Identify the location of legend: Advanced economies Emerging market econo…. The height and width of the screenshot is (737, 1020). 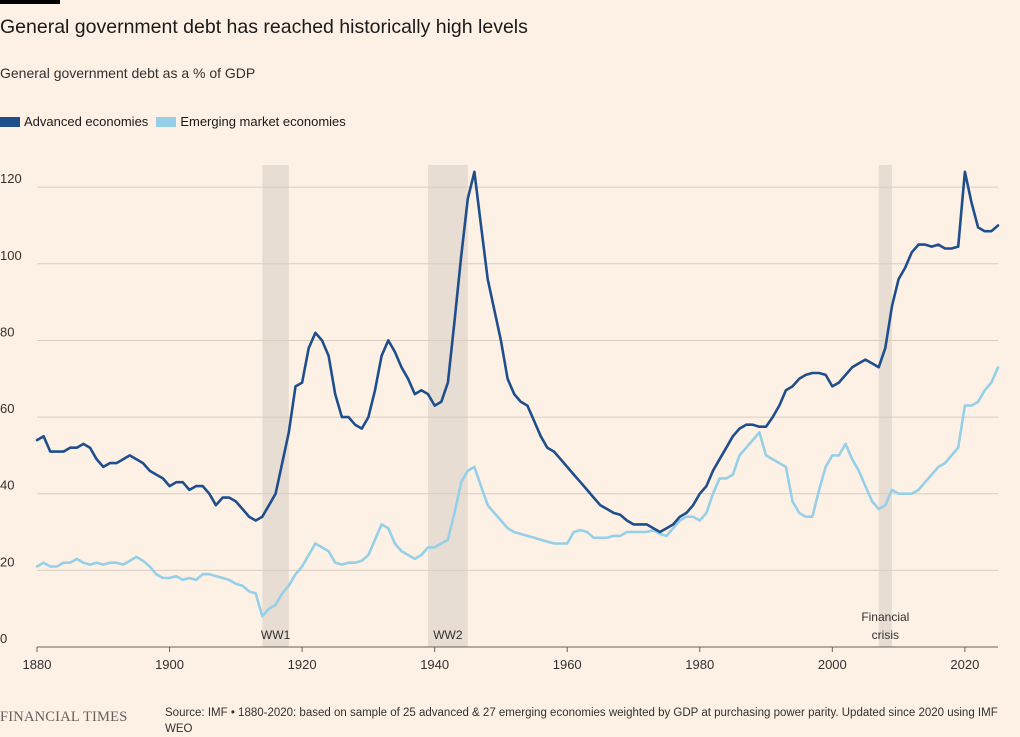
(177, 121).